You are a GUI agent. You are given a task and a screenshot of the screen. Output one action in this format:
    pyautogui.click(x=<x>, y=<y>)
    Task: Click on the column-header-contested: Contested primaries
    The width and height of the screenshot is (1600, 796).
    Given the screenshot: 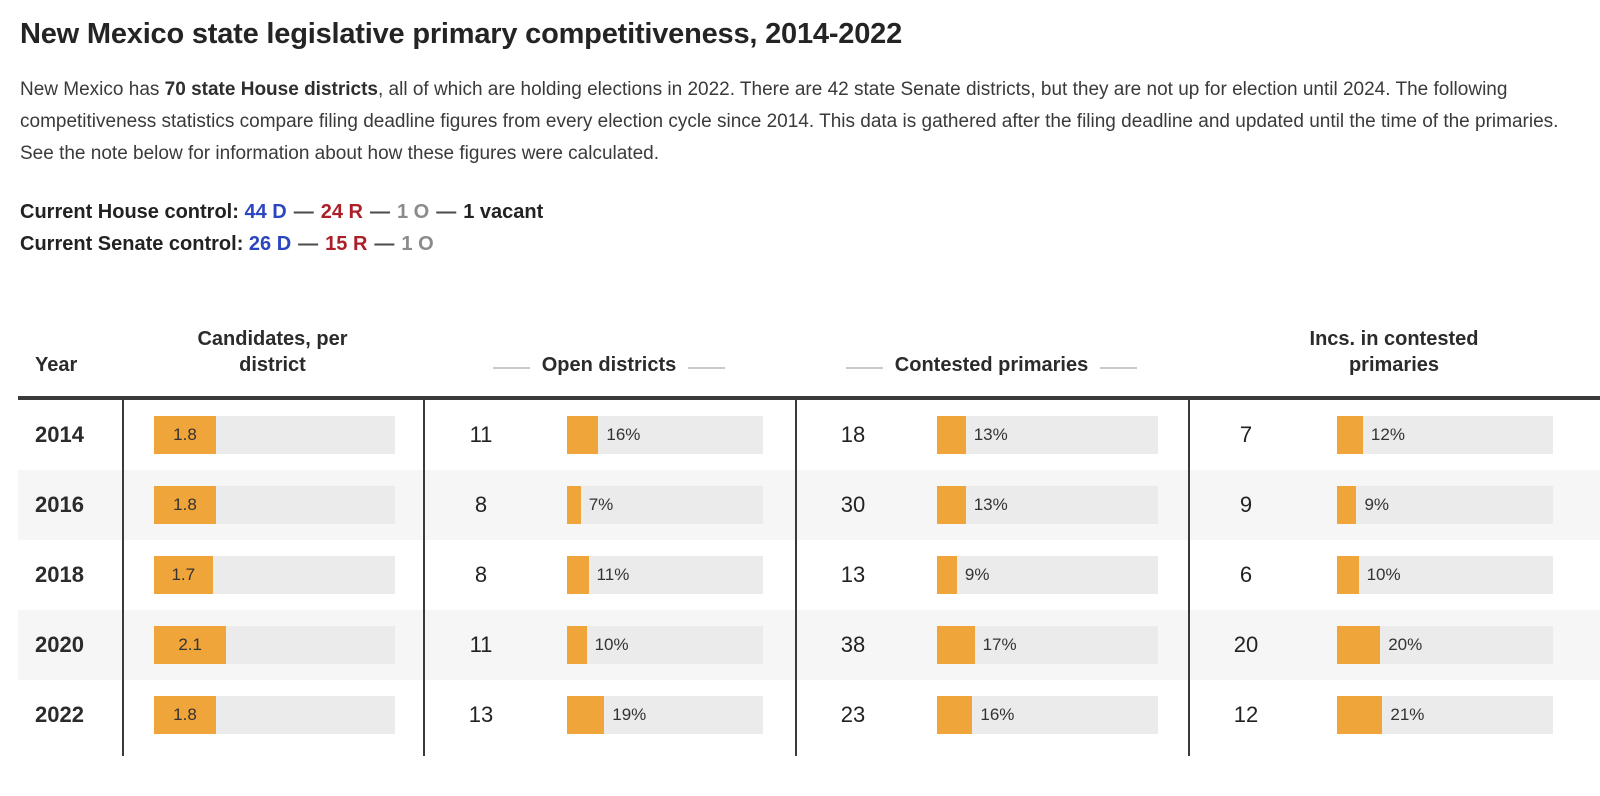 What is the action you would take?
    pyautogui.click(x=991, y=365)
    